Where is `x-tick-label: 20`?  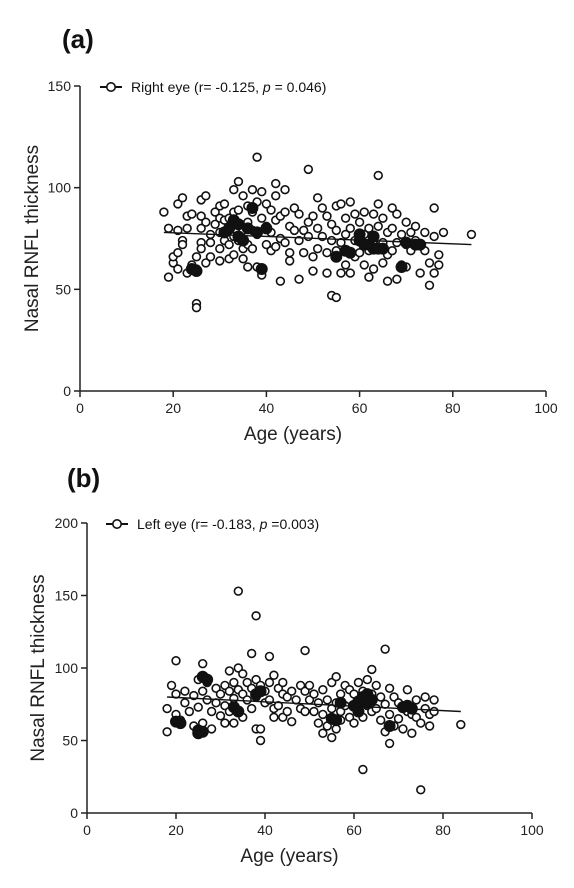
x-tick-label: 20 is located at coordinates (176, 830).